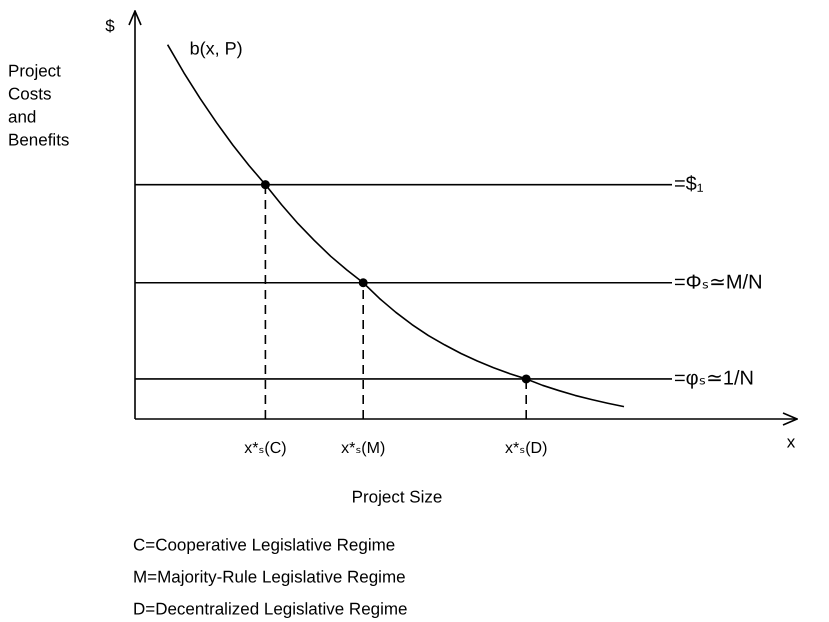  I want to click on text: x, so click(791, 442).